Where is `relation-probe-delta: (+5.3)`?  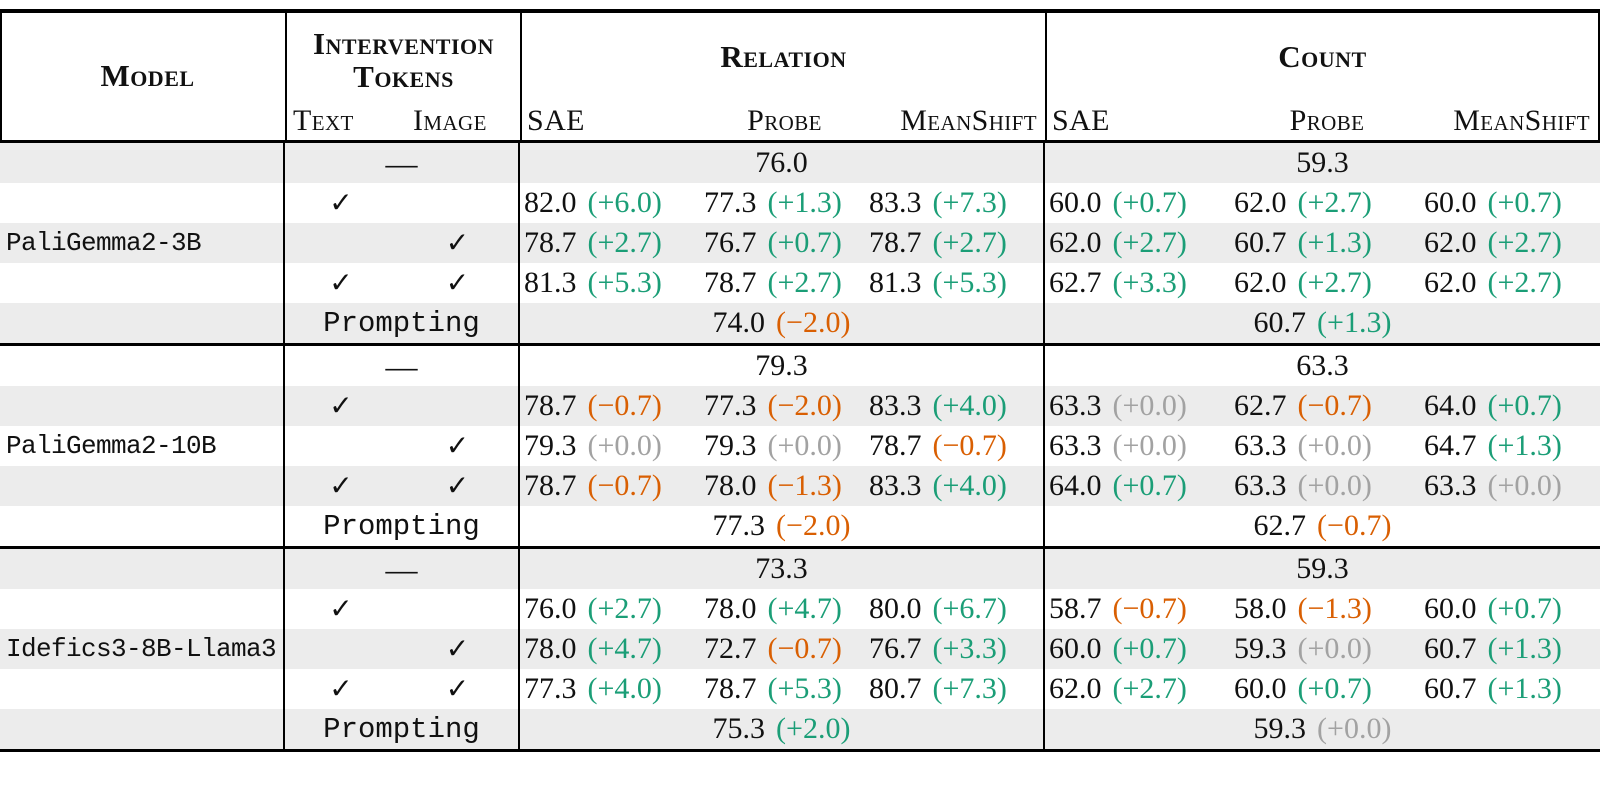 relation-probe-delta: (+5.3) is located at coordinates (804, 688).